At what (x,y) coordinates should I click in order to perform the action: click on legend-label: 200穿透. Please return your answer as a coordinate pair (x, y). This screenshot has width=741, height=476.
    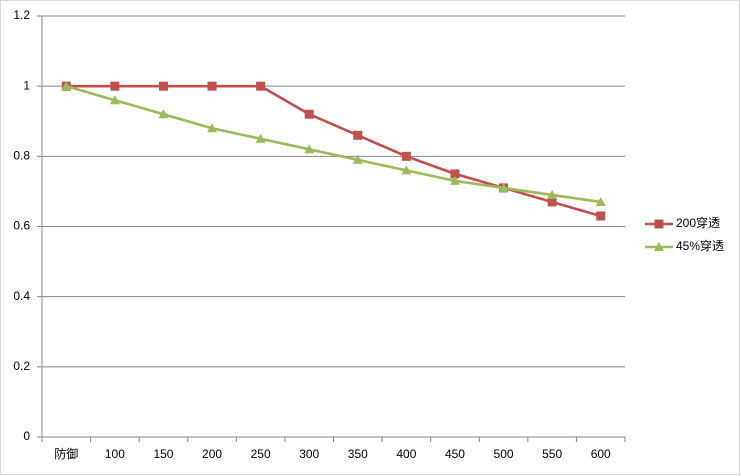
    Looking at the image, I should click on (698, 222).